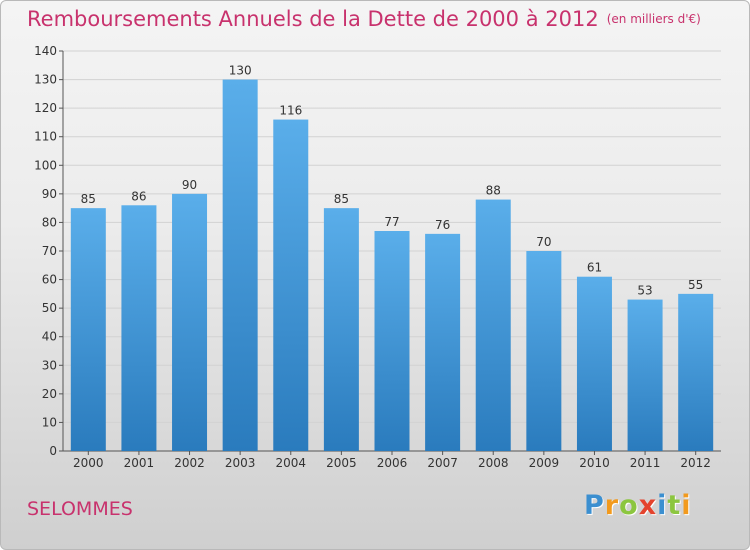 Image resolution: width=750 pixels, height=550 pixels. Describe the element at coordinates (49, 222) in the screenshot. I see `y-tick-label: 80` at that location.